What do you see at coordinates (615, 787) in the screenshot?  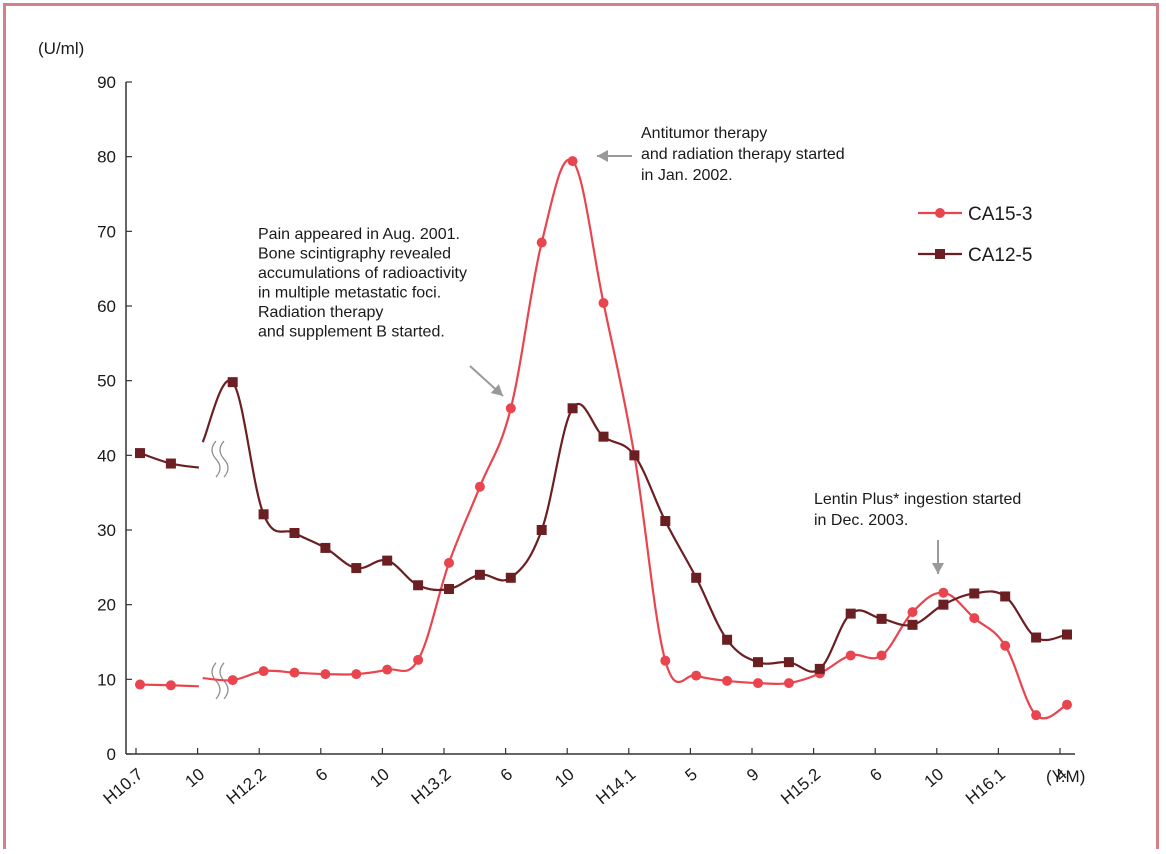 I see `x-tick-label: H14.1` at bounding box center [615, 787].